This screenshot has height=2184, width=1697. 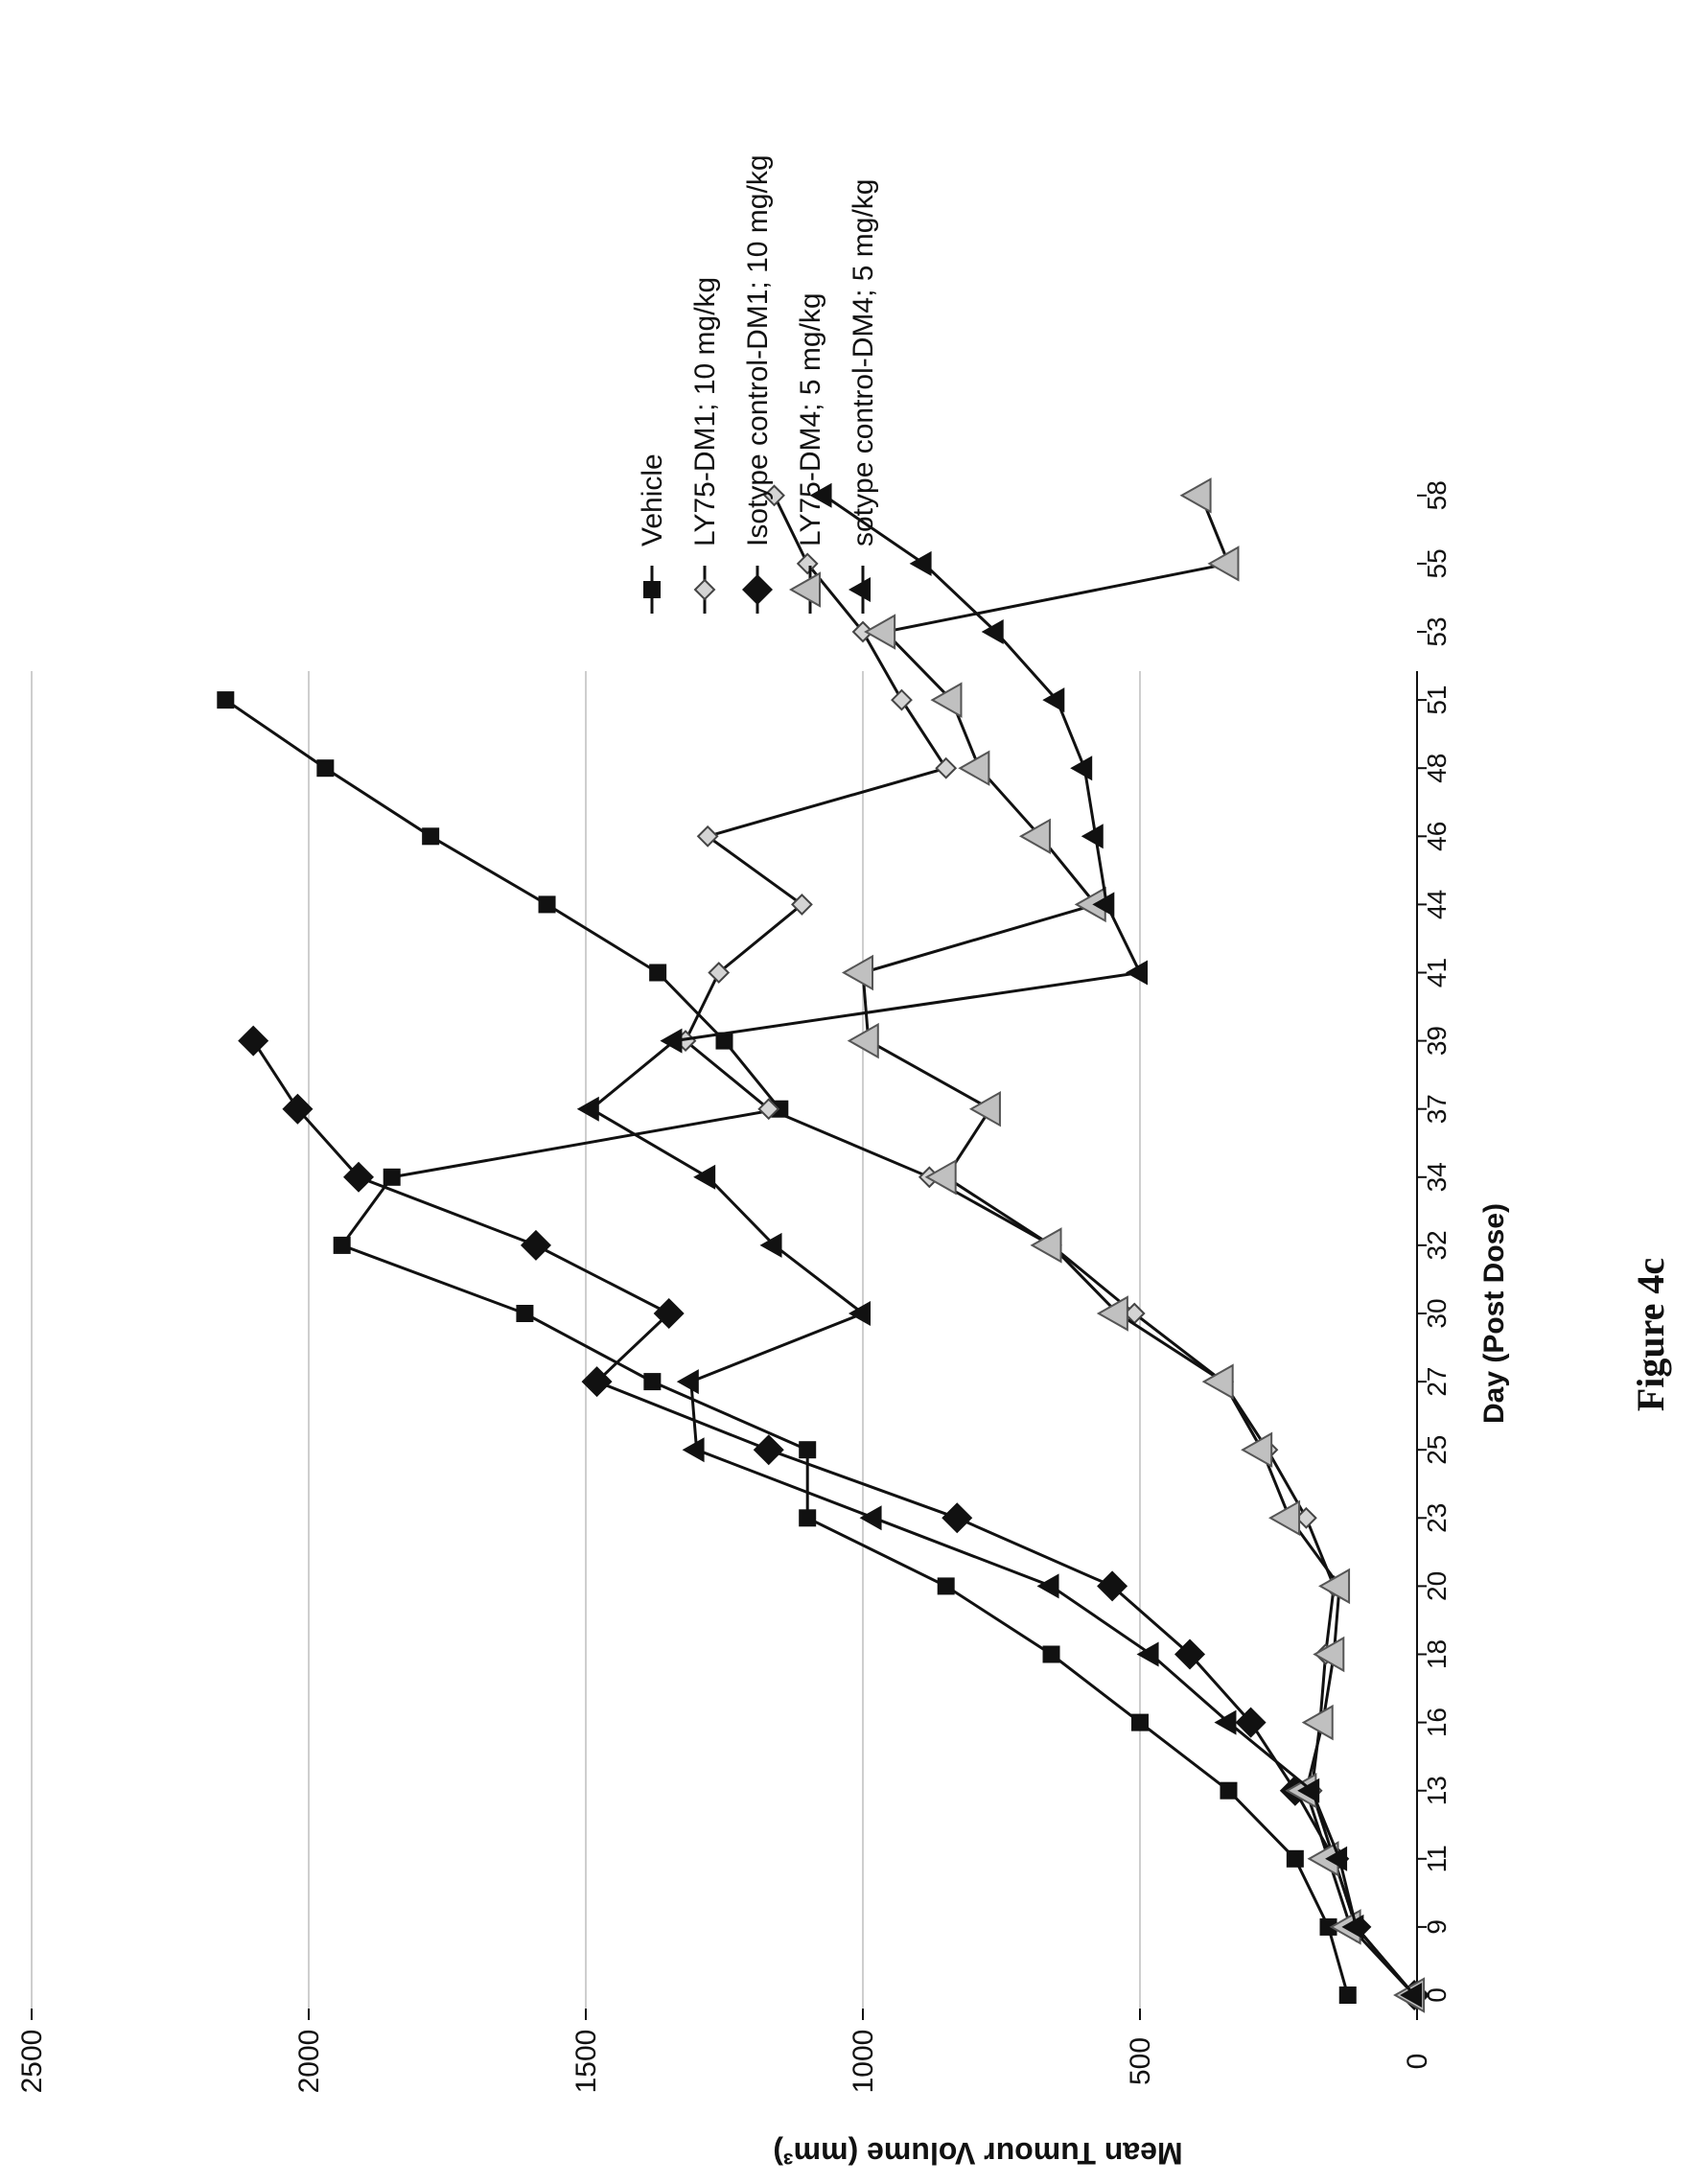 I want to click on y-tick-label: 1000, so click(x=863, y=2062).